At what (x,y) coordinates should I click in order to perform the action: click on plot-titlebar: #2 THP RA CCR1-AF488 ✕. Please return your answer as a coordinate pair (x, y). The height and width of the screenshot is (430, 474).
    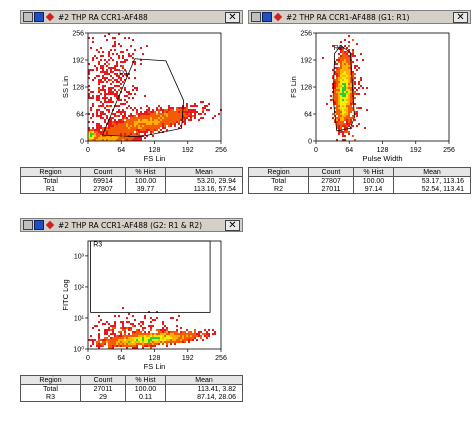
    Looking at the image, I should click on (131, 17).